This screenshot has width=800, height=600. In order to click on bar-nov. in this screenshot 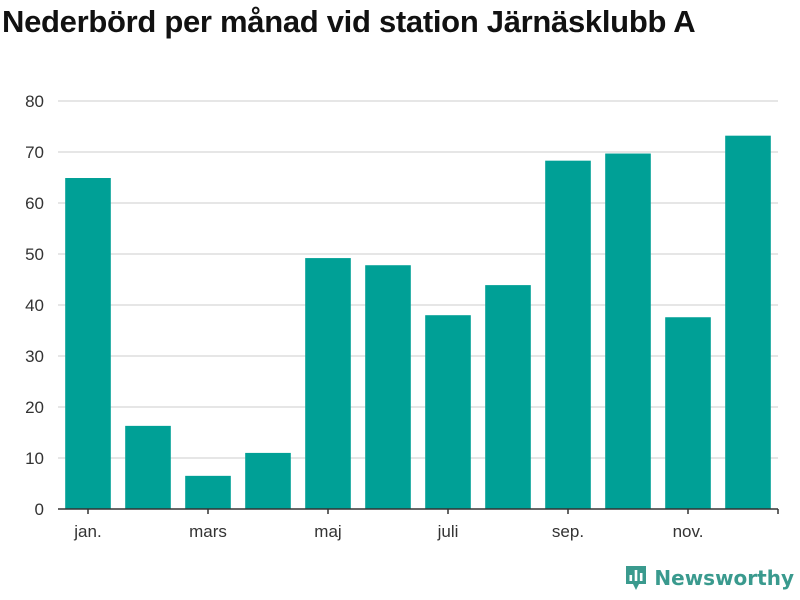, I will do `click(688, 413)`.